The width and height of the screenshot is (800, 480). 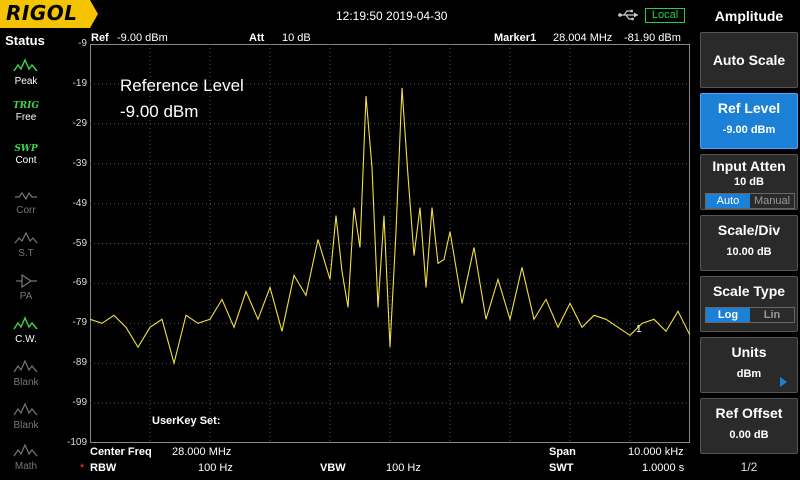 I want to click on center-freq-label: Center Freq, so click(x=121, y=452).